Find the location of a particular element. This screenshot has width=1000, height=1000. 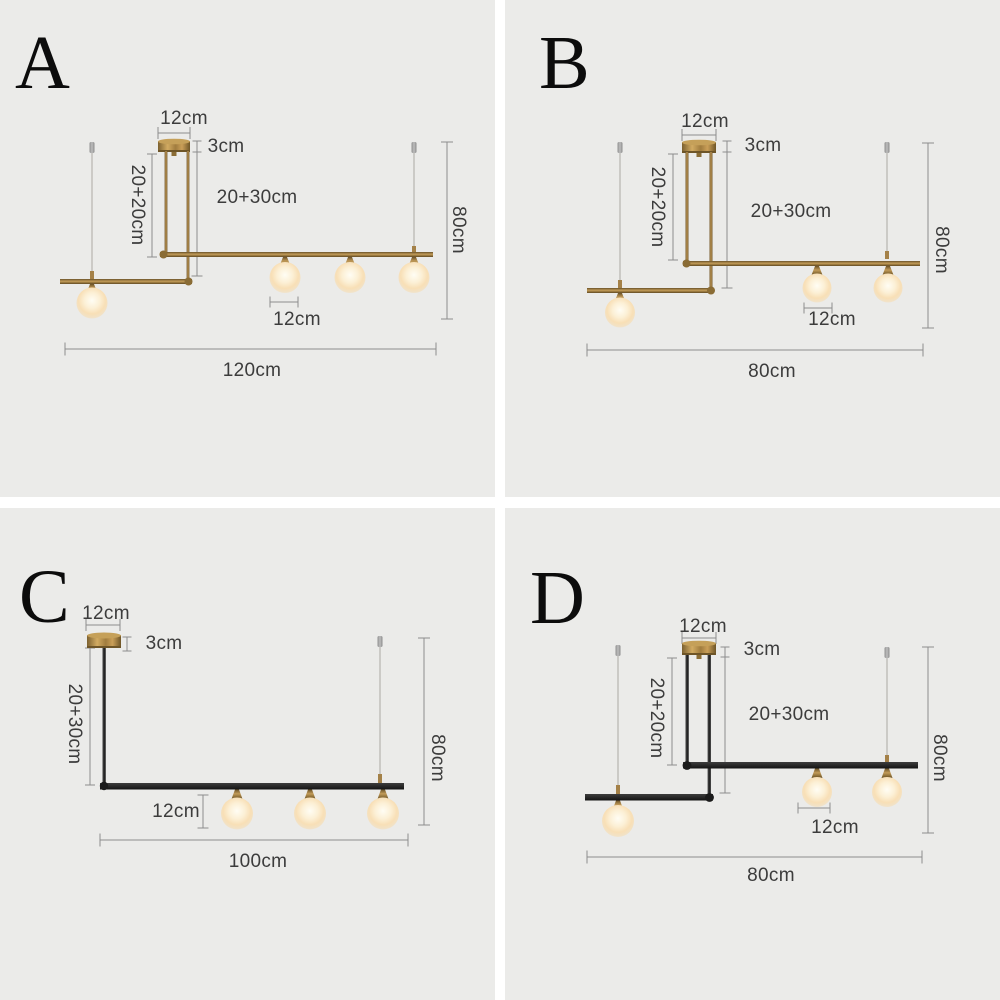

dim-drop: 20+30cm is located at coordinates (74, 724).